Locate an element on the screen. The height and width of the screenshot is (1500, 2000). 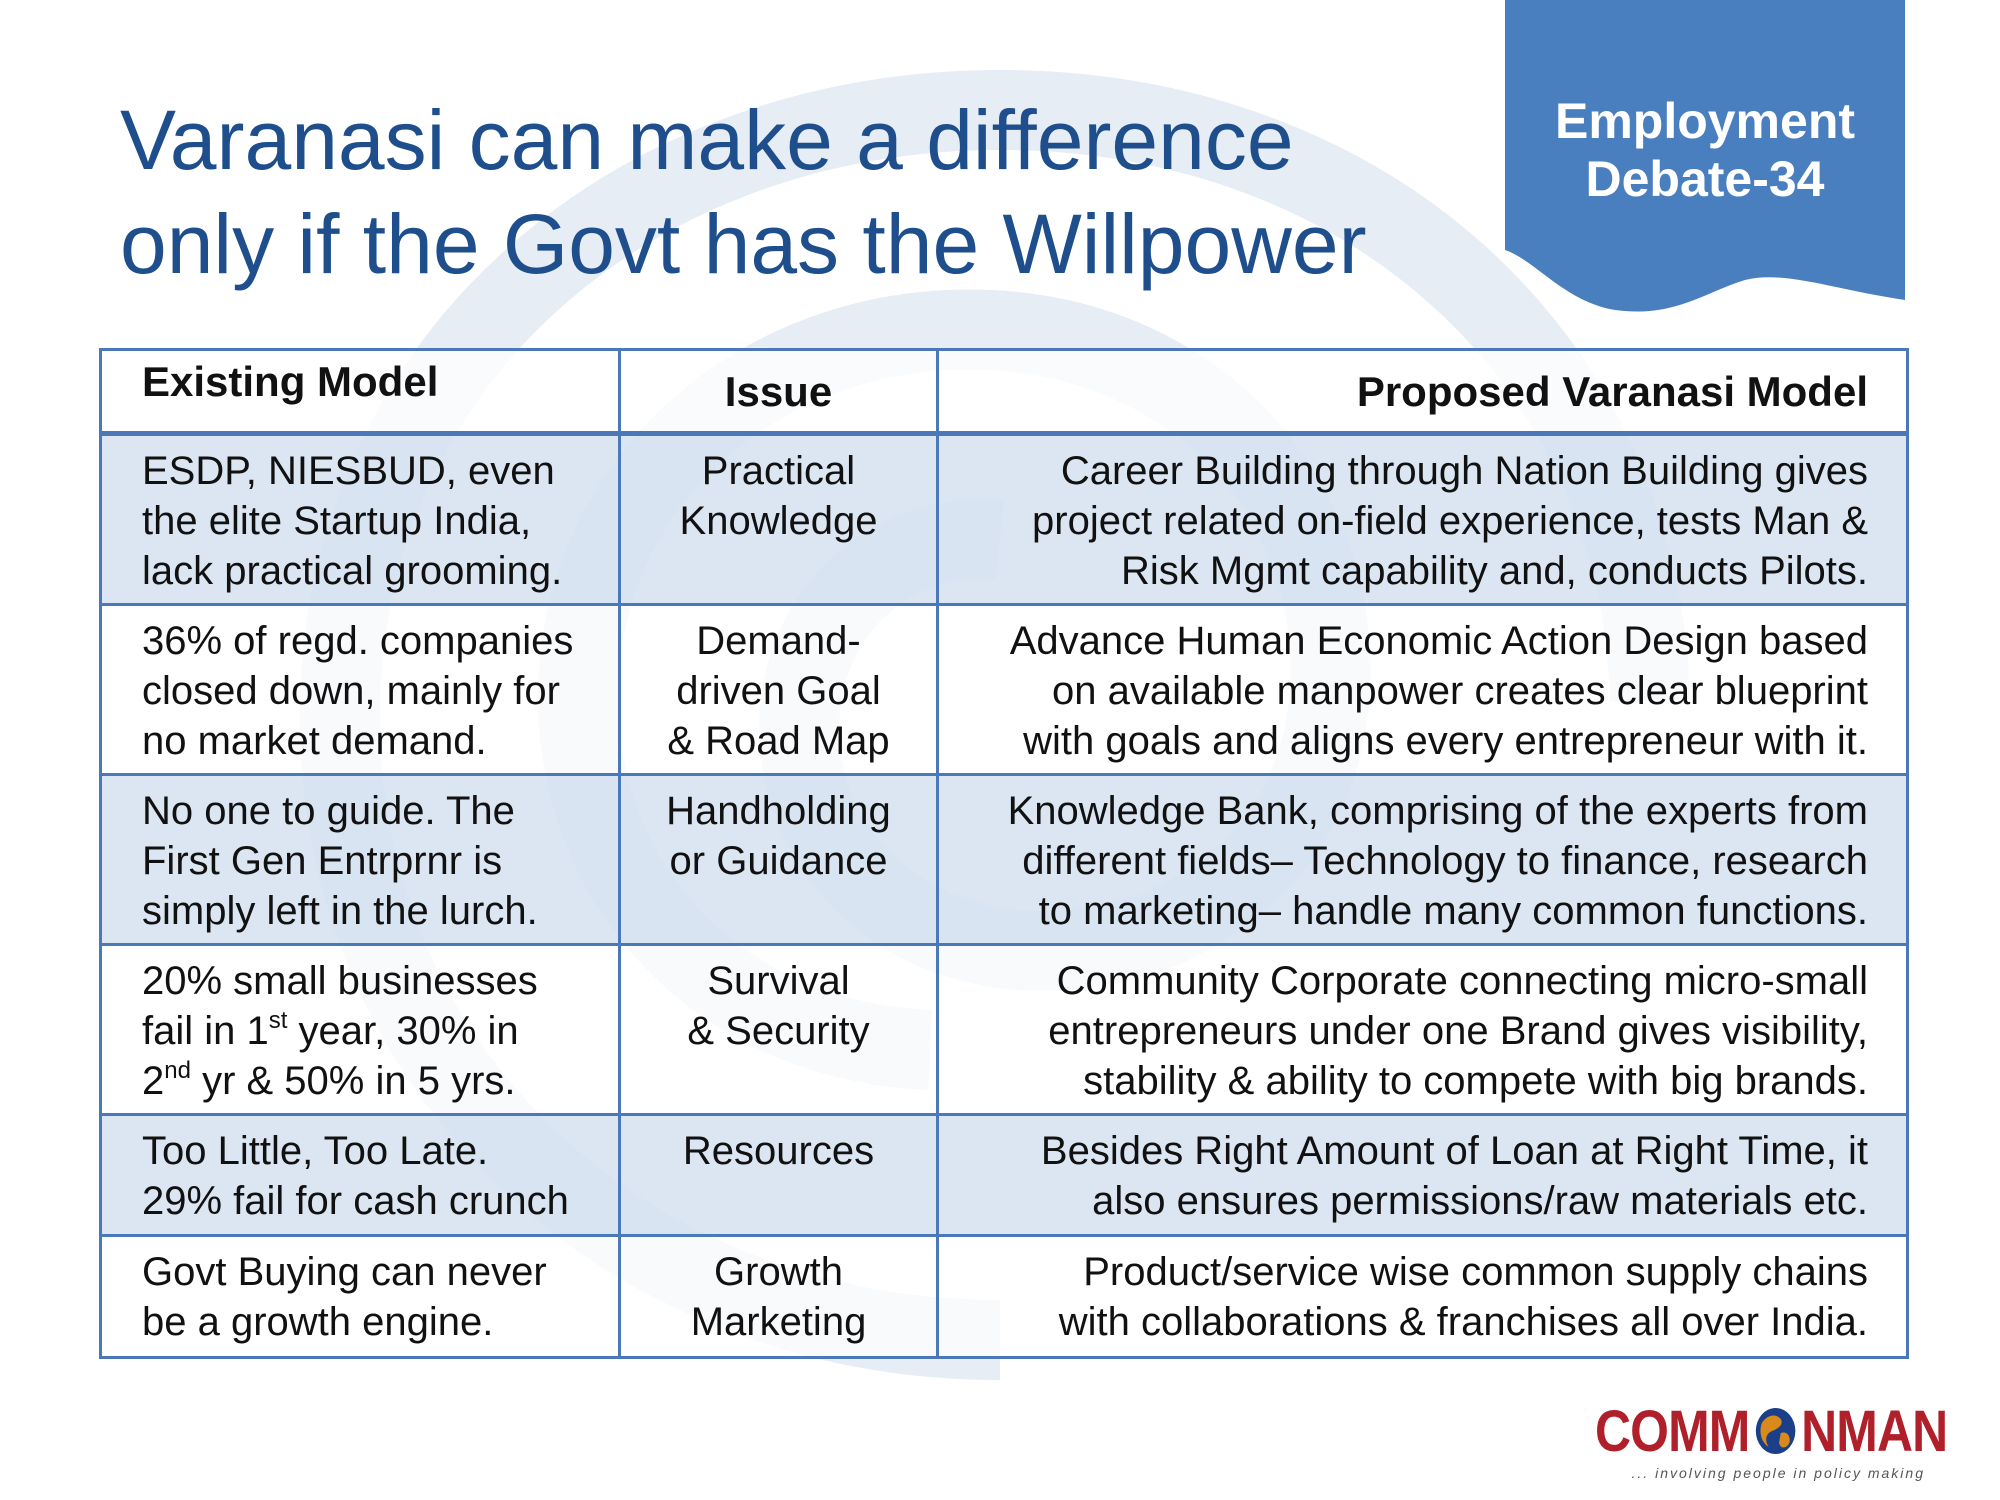
cell-line: No one to guide. The is located at coordinates (328, 811).